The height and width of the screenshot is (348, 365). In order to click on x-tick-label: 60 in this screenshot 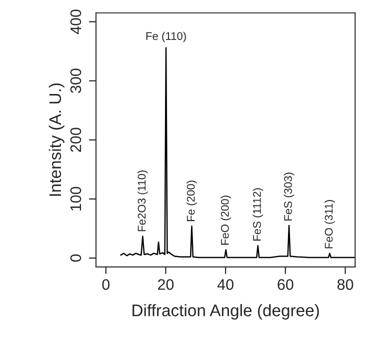, I will do `click(286, 284)`.